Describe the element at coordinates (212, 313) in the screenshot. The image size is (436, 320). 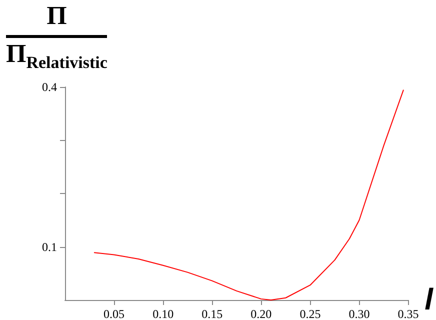
I see `x-tick-label: 0.15` at that location.